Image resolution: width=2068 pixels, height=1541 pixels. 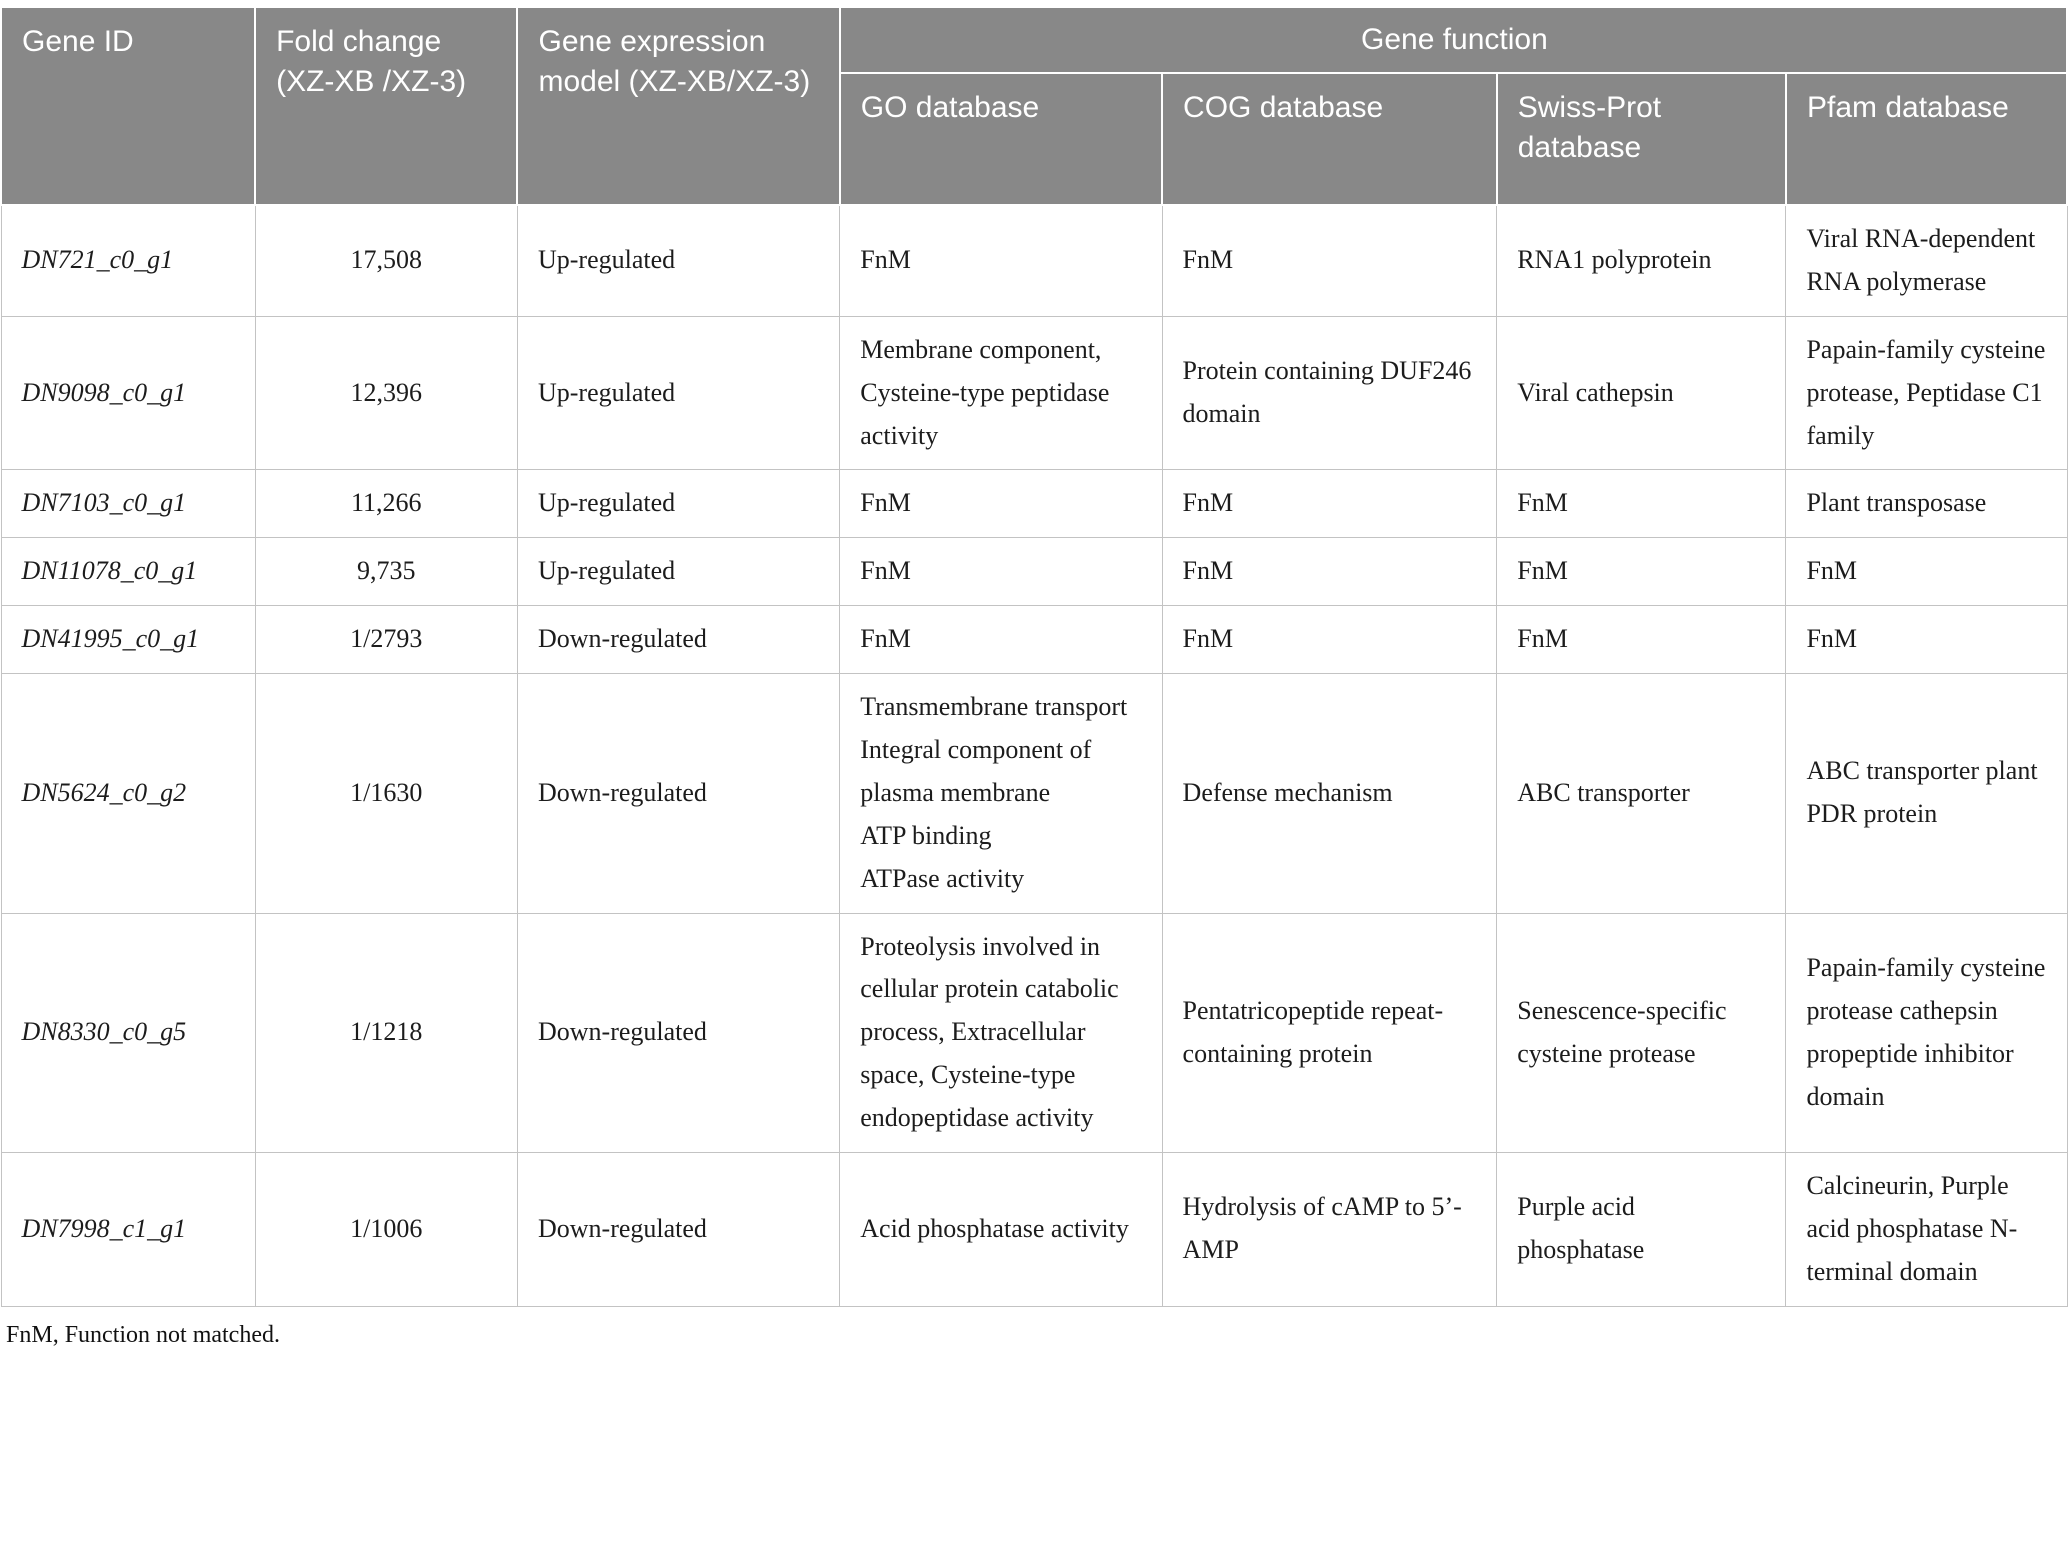 I want to click on cell-cog-database: Hydrolysis of cAMP to 5’-AMP, so click(x=1329, y=1229).